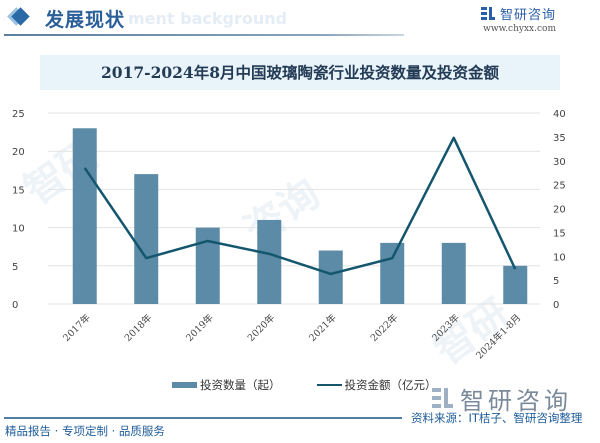 The image size is (600, 443). What do you see at coordinates (556, 305) in the screenshot?
I see `y-right-tick: 0` at bounding box center [556, 305].